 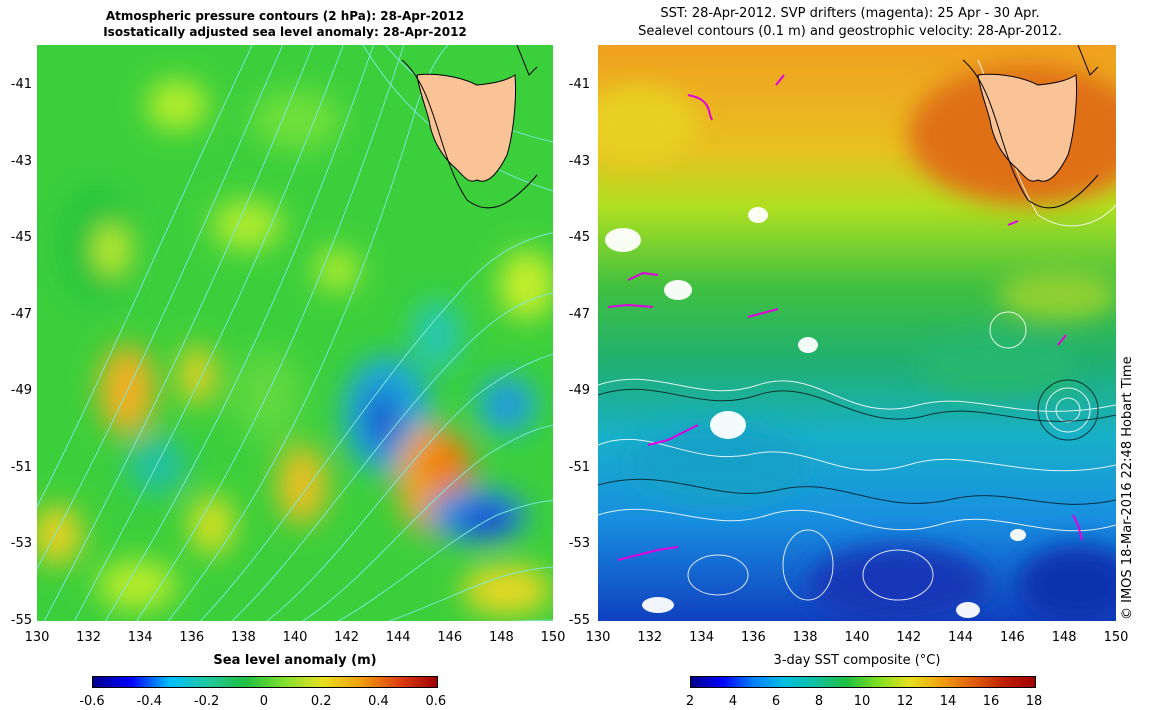 I want to click on colorbar-tick-label: 8, so click(x=819, y=701).